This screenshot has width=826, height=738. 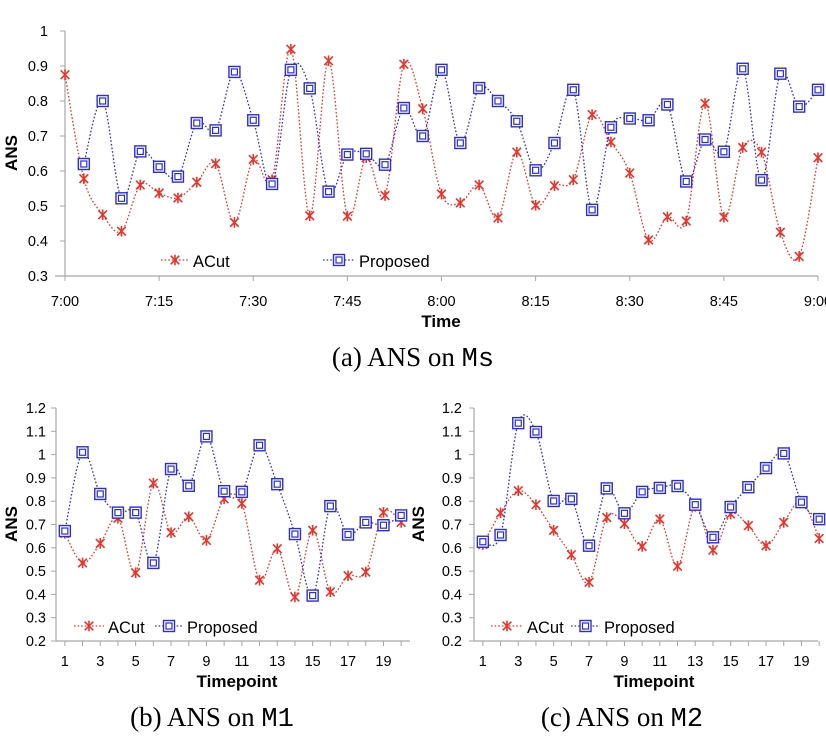 What do you see at coordinates (206, 662) in the screenshot?
I see `panel-b-xtick-label: 9` at bounding box center [206, 662].